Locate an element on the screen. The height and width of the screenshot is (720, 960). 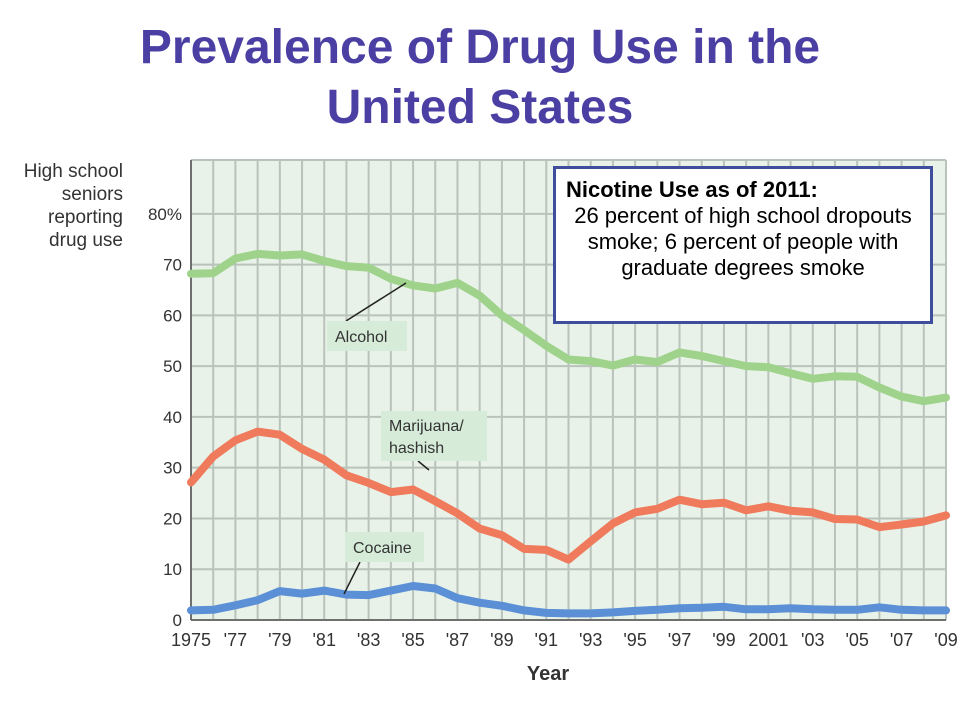
x-tick-label: '95 is located at coordinates (634, 640).